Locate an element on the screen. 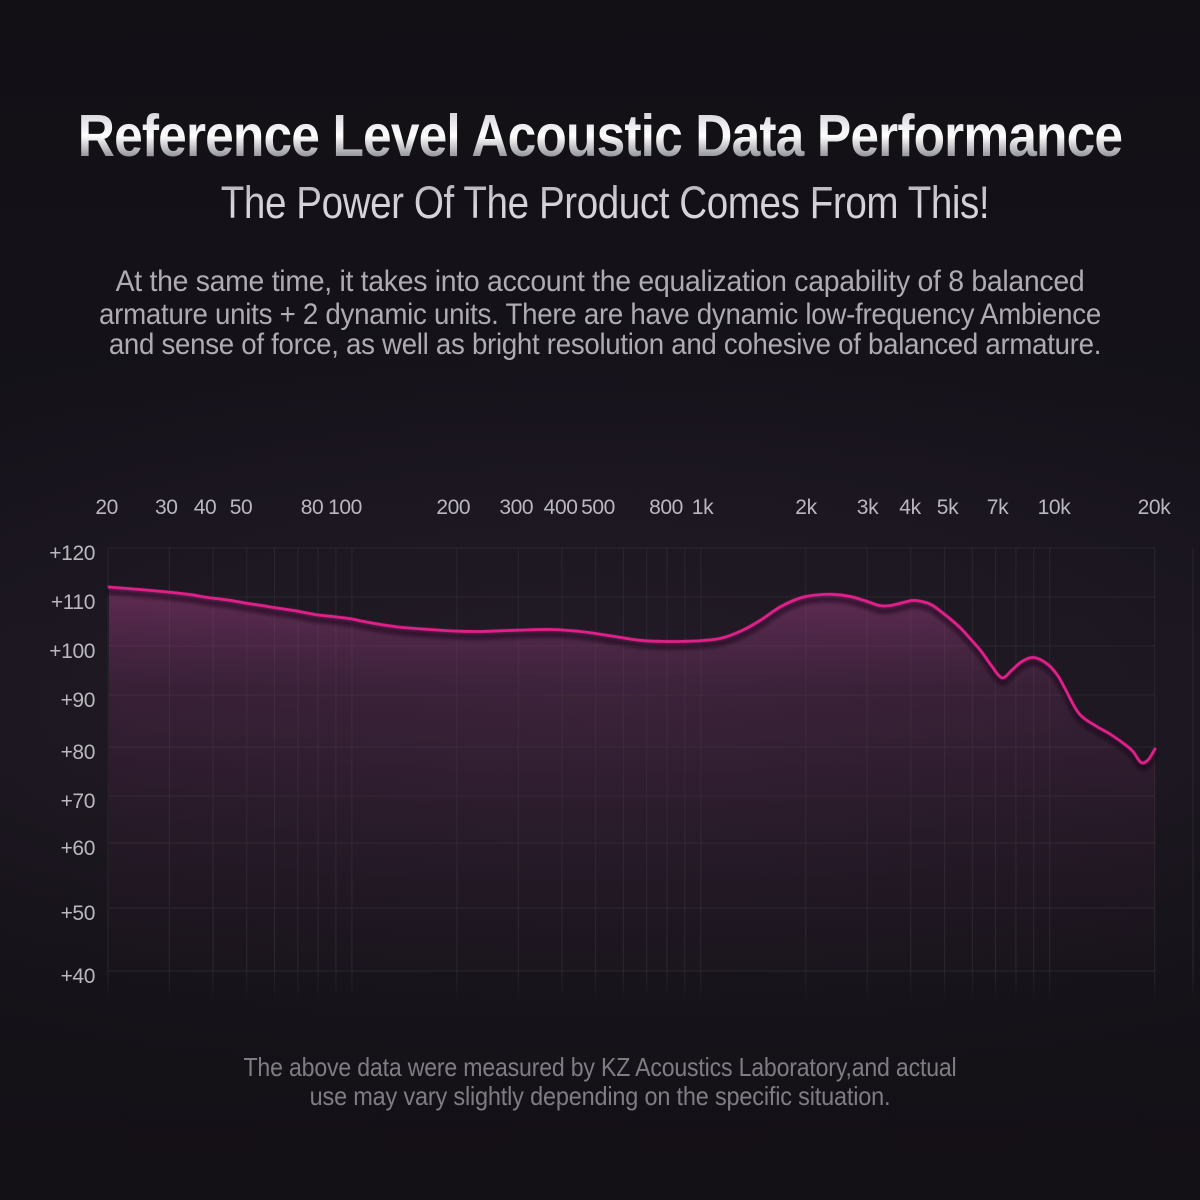 Image resolution: width=1200 pixels, height=1200 pixels. svg-text: +100 is located at coordinates (72, 651).